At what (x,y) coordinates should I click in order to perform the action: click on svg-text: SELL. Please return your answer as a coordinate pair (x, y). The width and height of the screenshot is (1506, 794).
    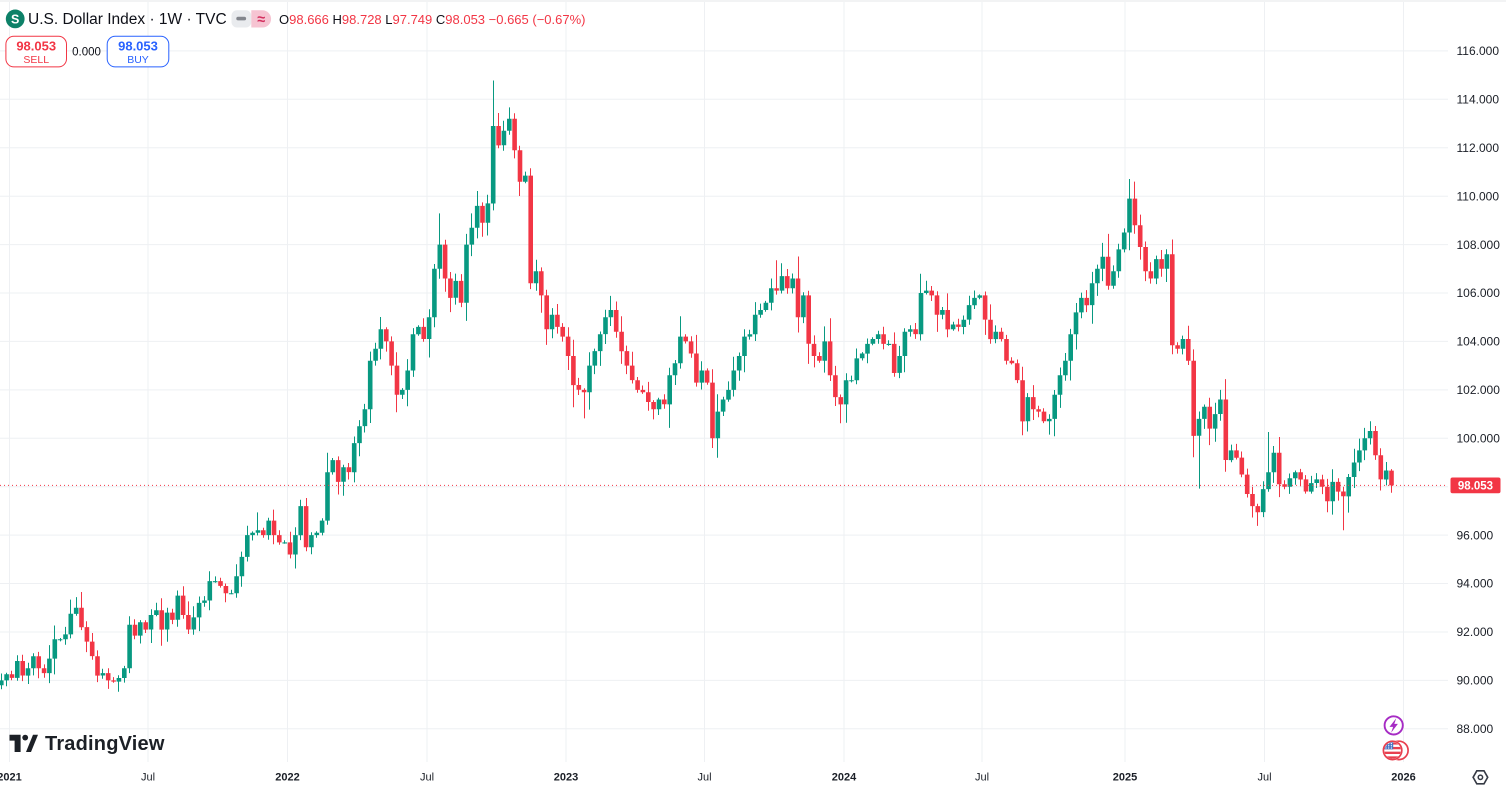
    Looking at the image, I should click on (36, 60).